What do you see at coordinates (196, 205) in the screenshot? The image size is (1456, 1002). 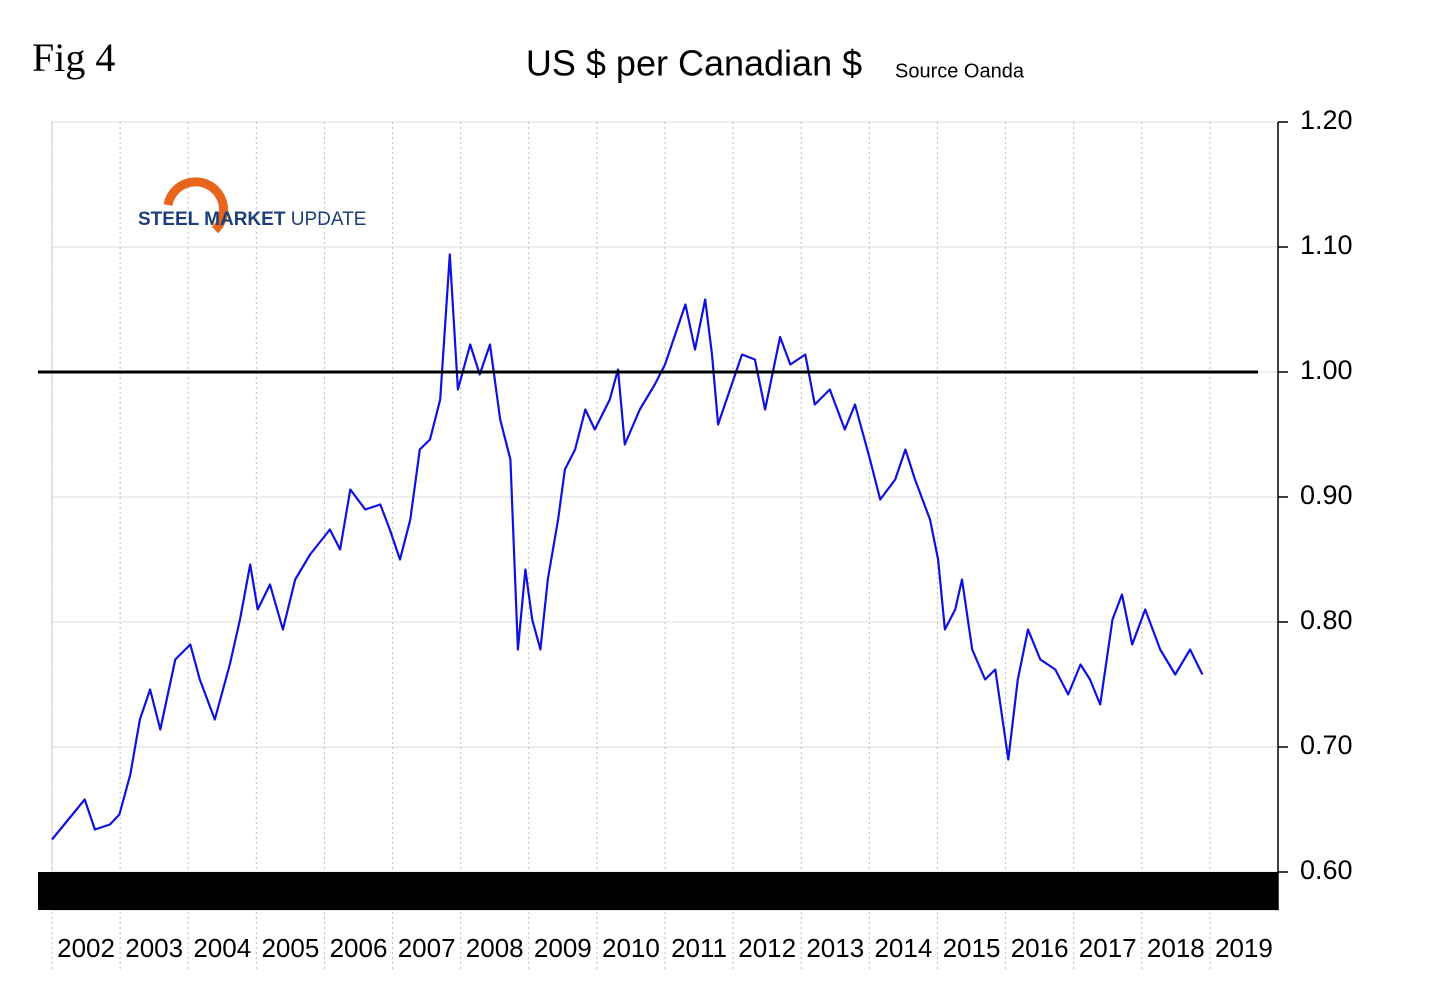 I see `logo-arc` at bounding box center [196, 205].